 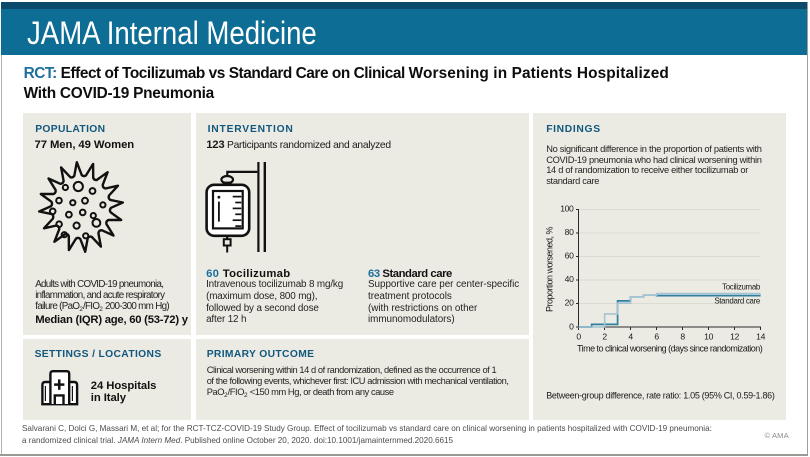 I want to click on svg-text: 8, so click(x=682, y=337).